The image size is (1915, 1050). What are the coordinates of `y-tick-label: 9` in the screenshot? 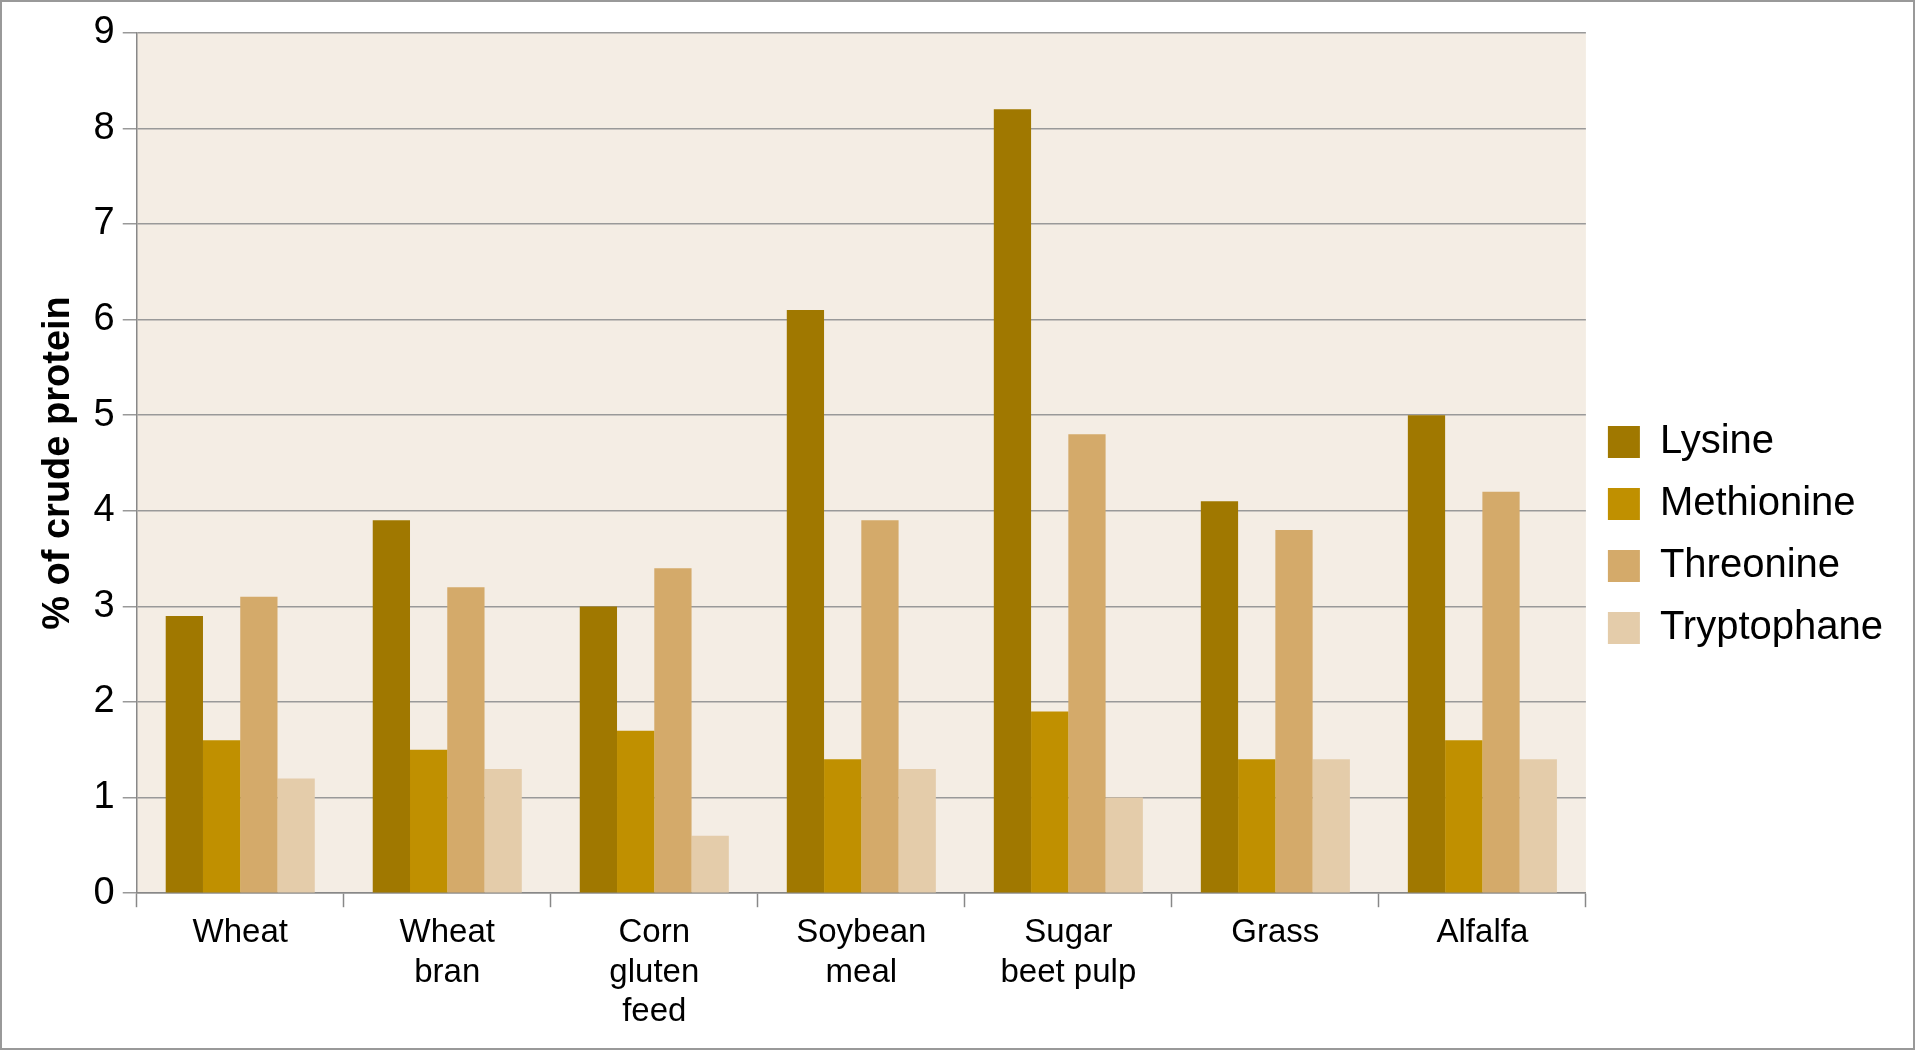 It's located at (104, 30).